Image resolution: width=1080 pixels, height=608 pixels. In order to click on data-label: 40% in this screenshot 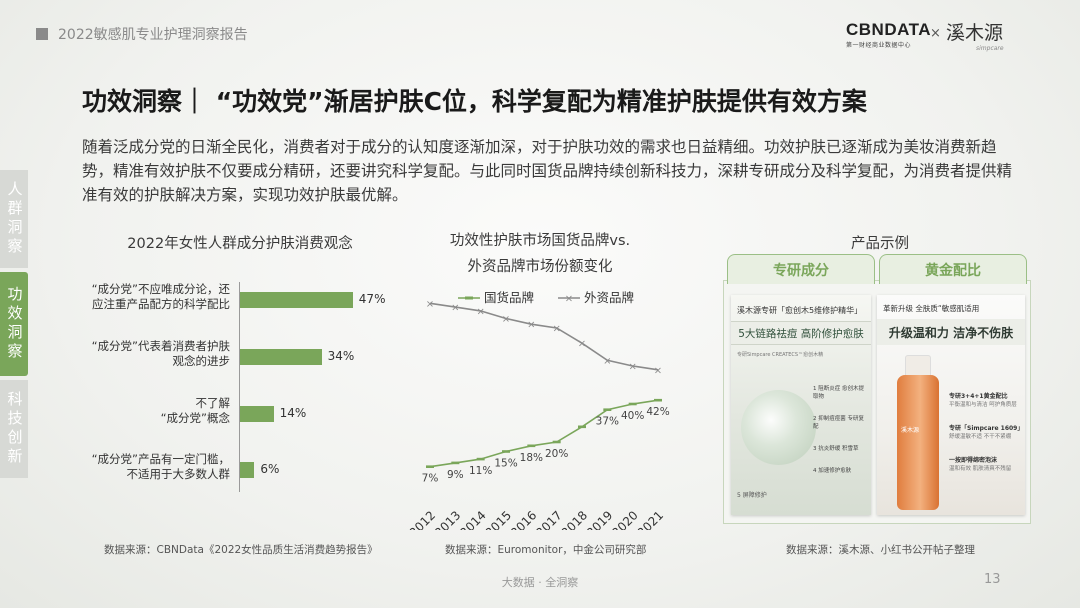, I will do `click(632, 416)`.